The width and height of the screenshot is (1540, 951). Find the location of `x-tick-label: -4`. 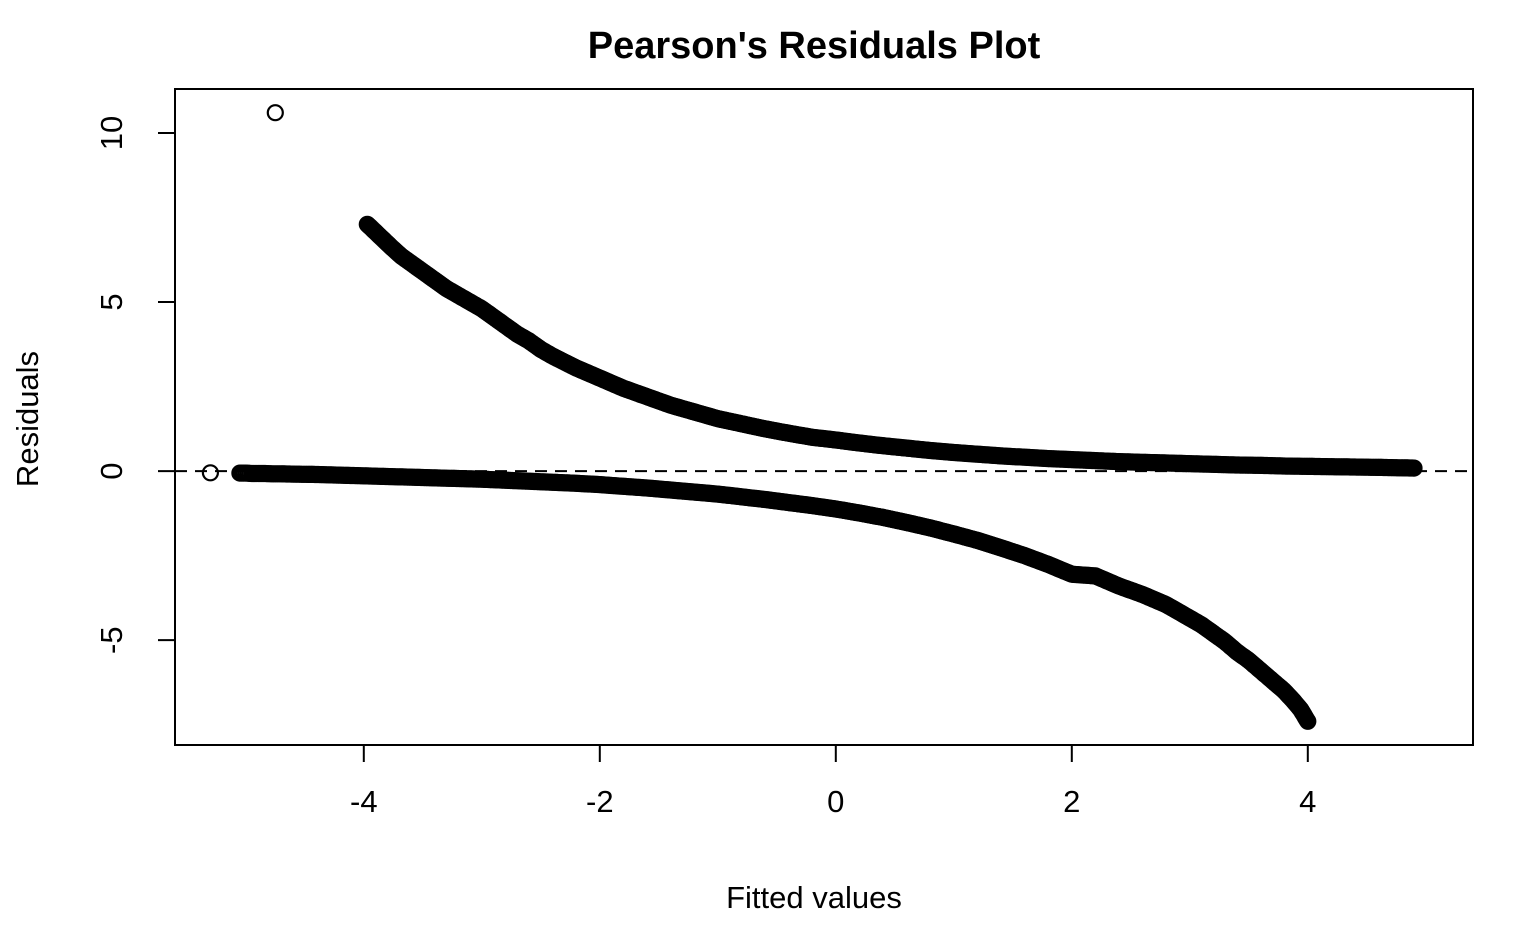

x-tick-label: -4 is located at coordinates (364, 801).